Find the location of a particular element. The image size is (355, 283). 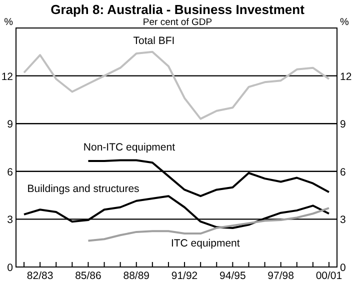

y2-axis-title: % is located at coordinates (344, 22).